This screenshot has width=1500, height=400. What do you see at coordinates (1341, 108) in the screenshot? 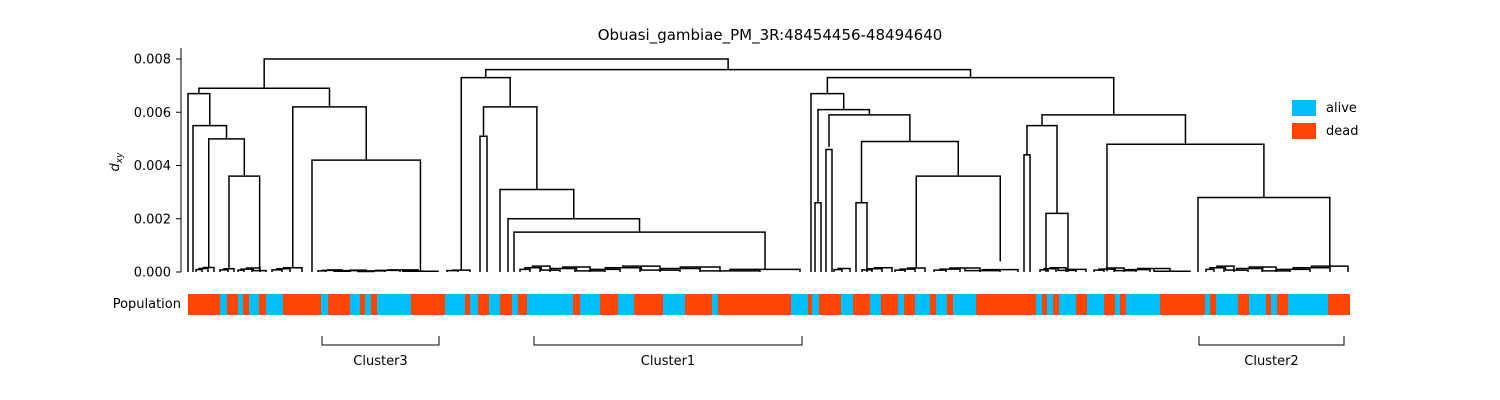
I see `legend-label-alive: alive` at bounding box center [1341, 108].